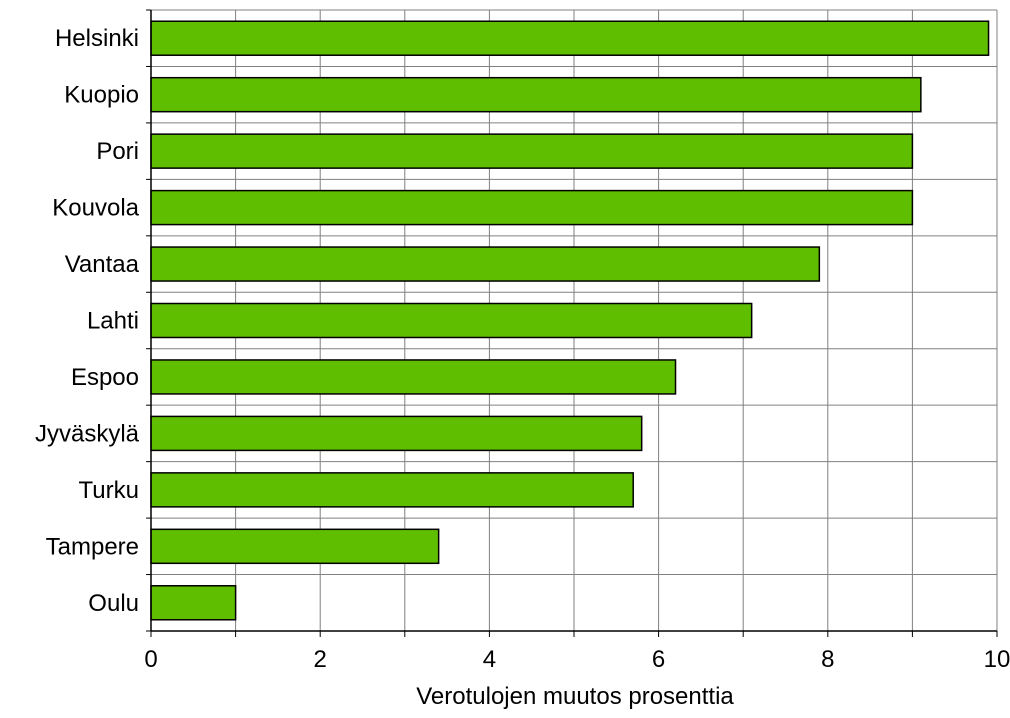 Image resolution: width=1010 pixels, height=718 pixels. What do you see at coordinates (485, 264) in the screenshot?
I see `bar-vantaa` at bounding box center [485, 264].